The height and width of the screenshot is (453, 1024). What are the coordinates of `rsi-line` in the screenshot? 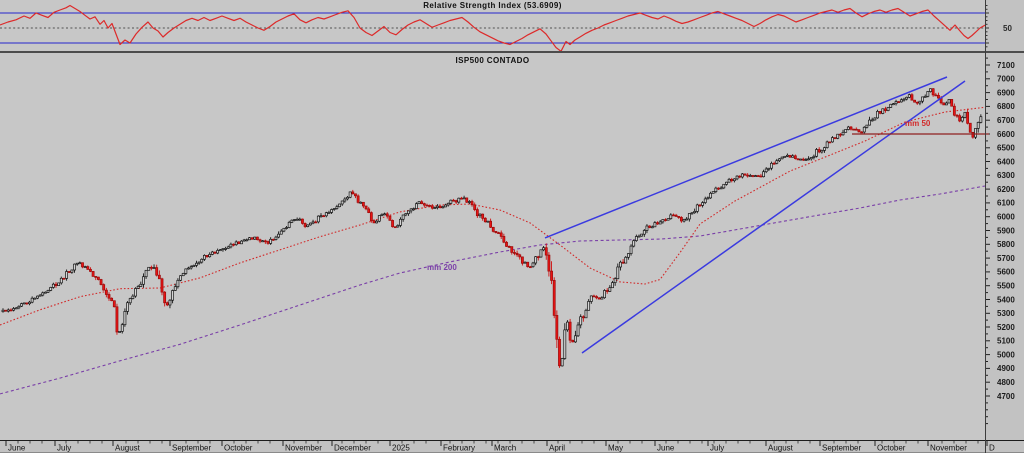 It's located at (492, 28).